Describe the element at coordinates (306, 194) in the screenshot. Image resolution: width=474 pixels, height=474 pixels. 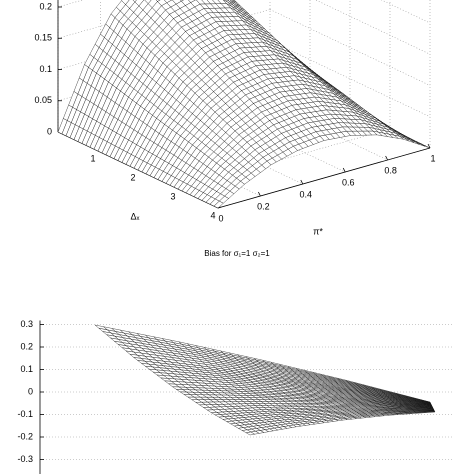
I see `y-tick-label: 0.4` at that location.